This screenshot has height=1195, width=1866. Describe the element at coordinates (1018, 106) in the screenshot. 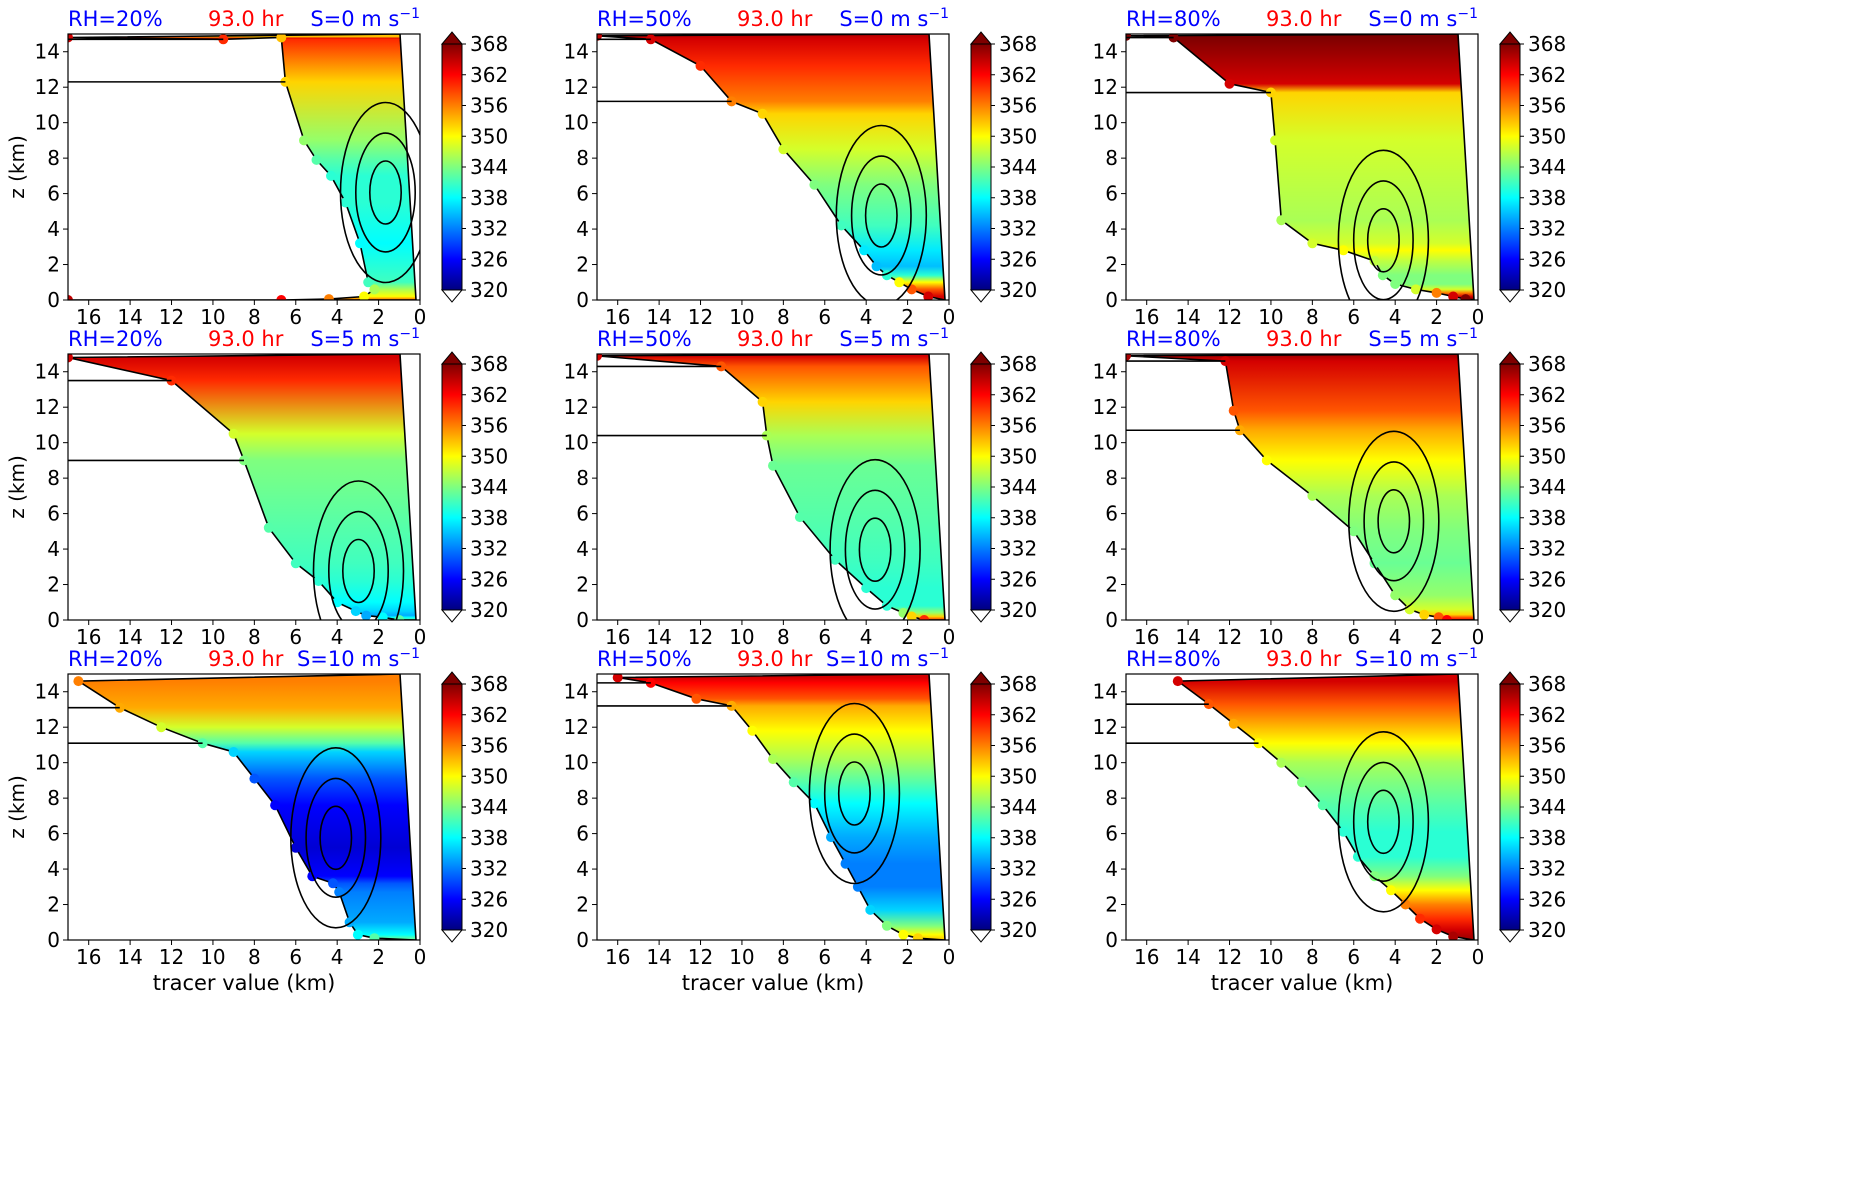

I see `colorbar-tick-label: 356` at that location.